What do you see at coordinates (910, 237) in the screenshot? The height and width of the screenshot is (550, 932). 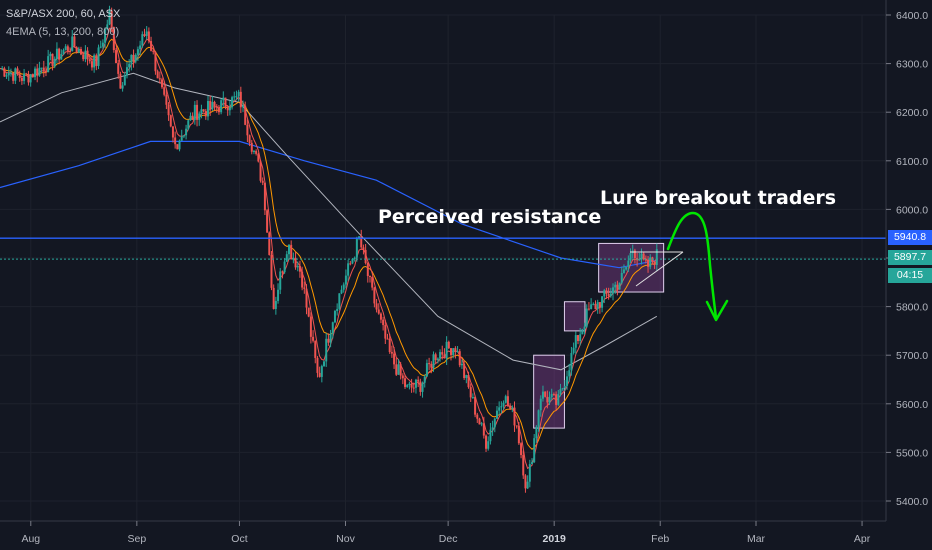 I see `resistance-price-tag: 5940.8` at bounding box center [910, 237].